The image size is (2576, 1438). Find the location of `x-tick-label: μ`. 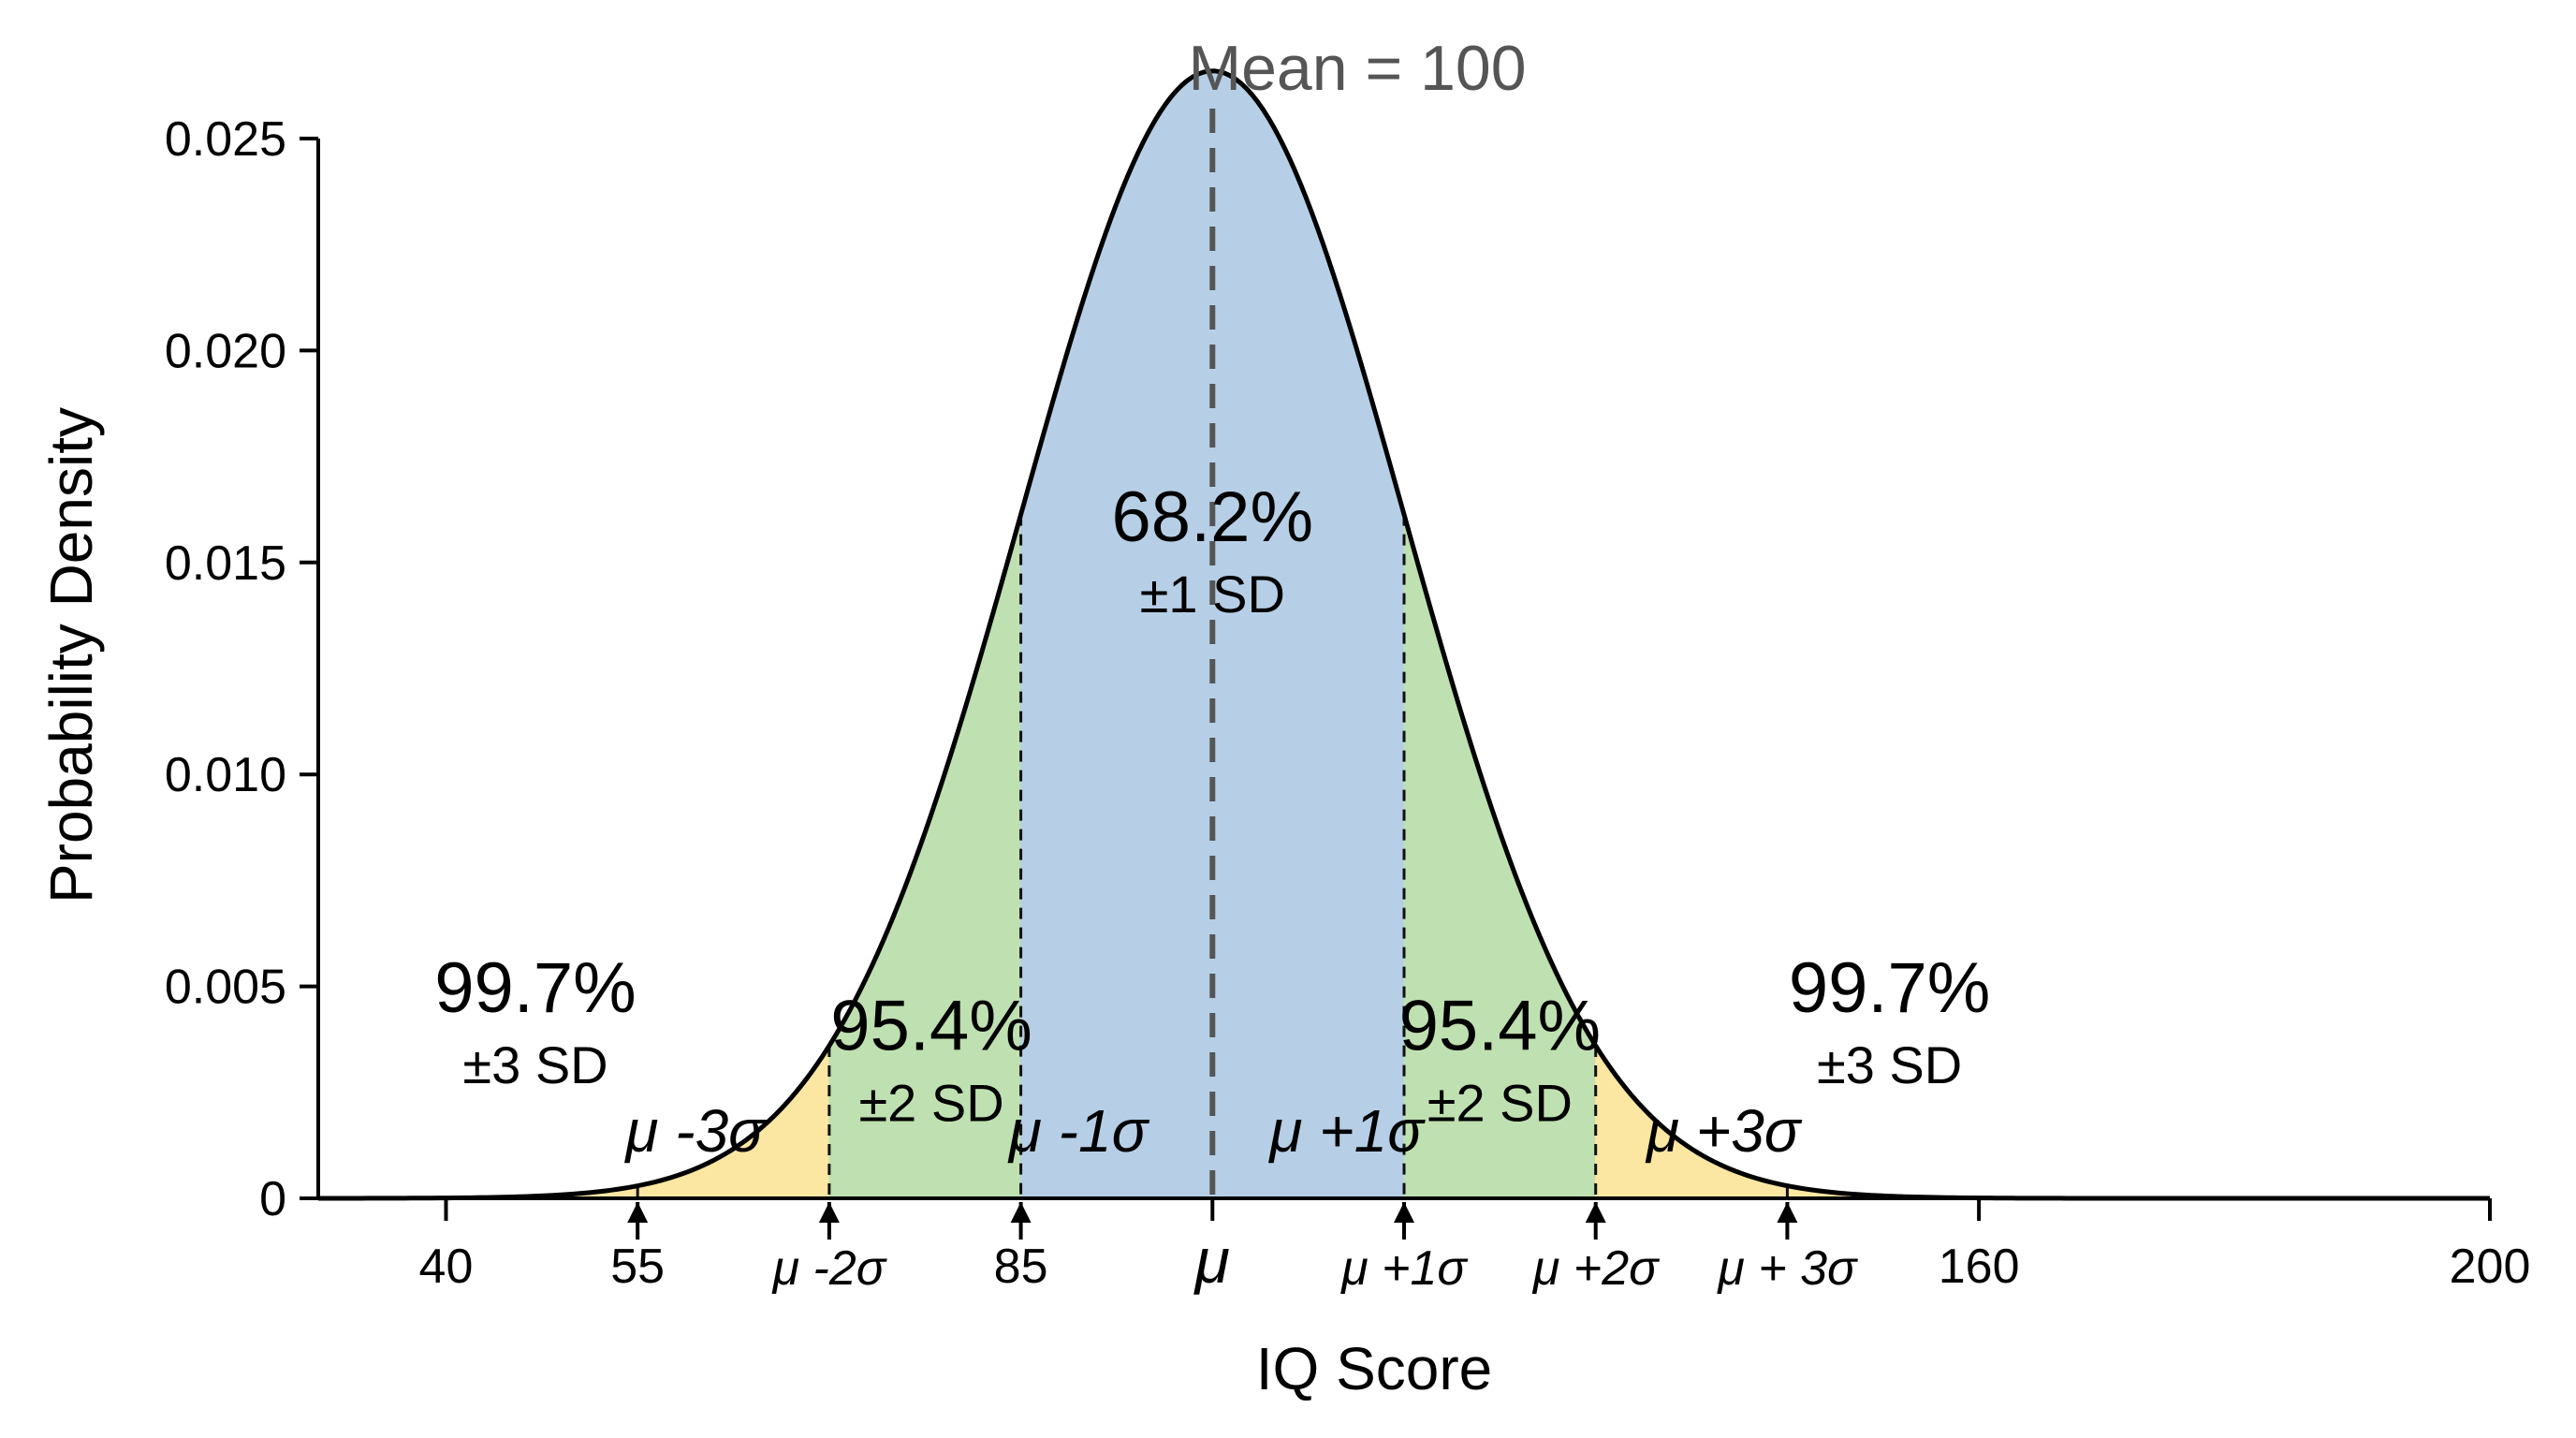

x-tick-label: μ is located at coordinates (1211, 1261).